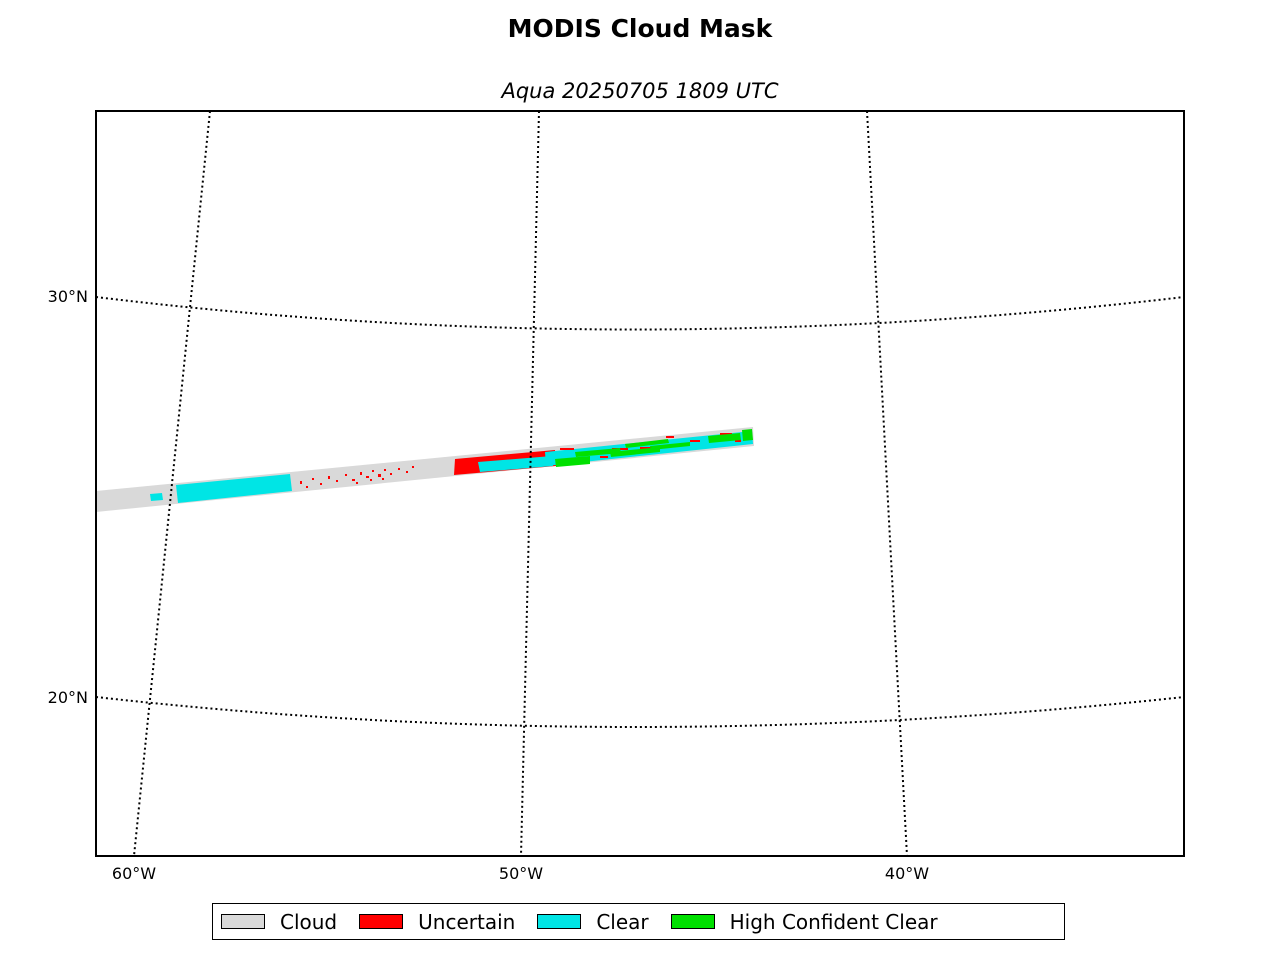 This screenshot has width=1280, height=960. Describe the element at coordinates (692, 921) in the screenshot. I see `legend-swatch-high-confident-clear` at that location.